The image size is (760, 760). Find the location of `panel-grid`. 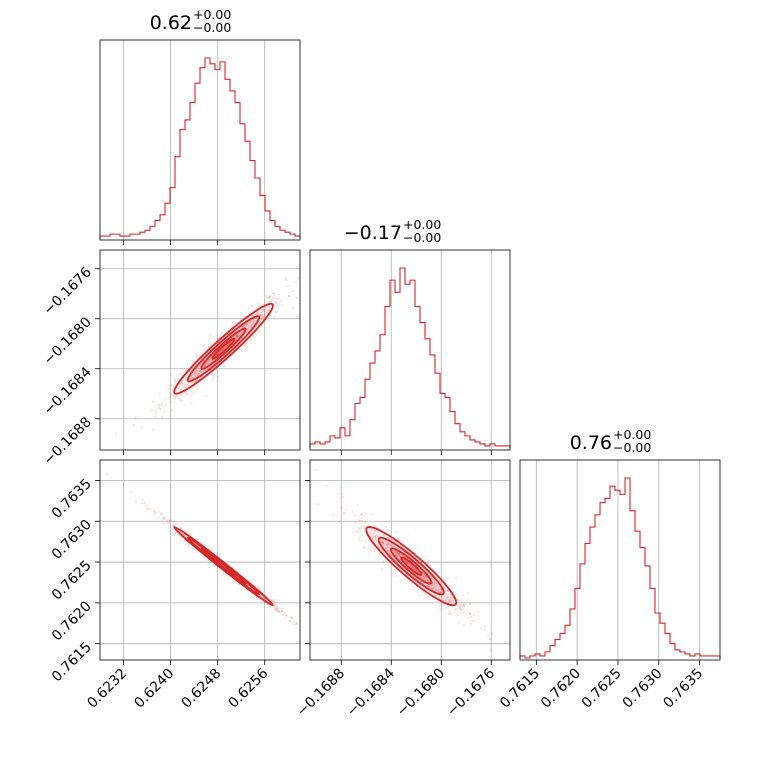

panel-grid is located at coordinates (416, 350).